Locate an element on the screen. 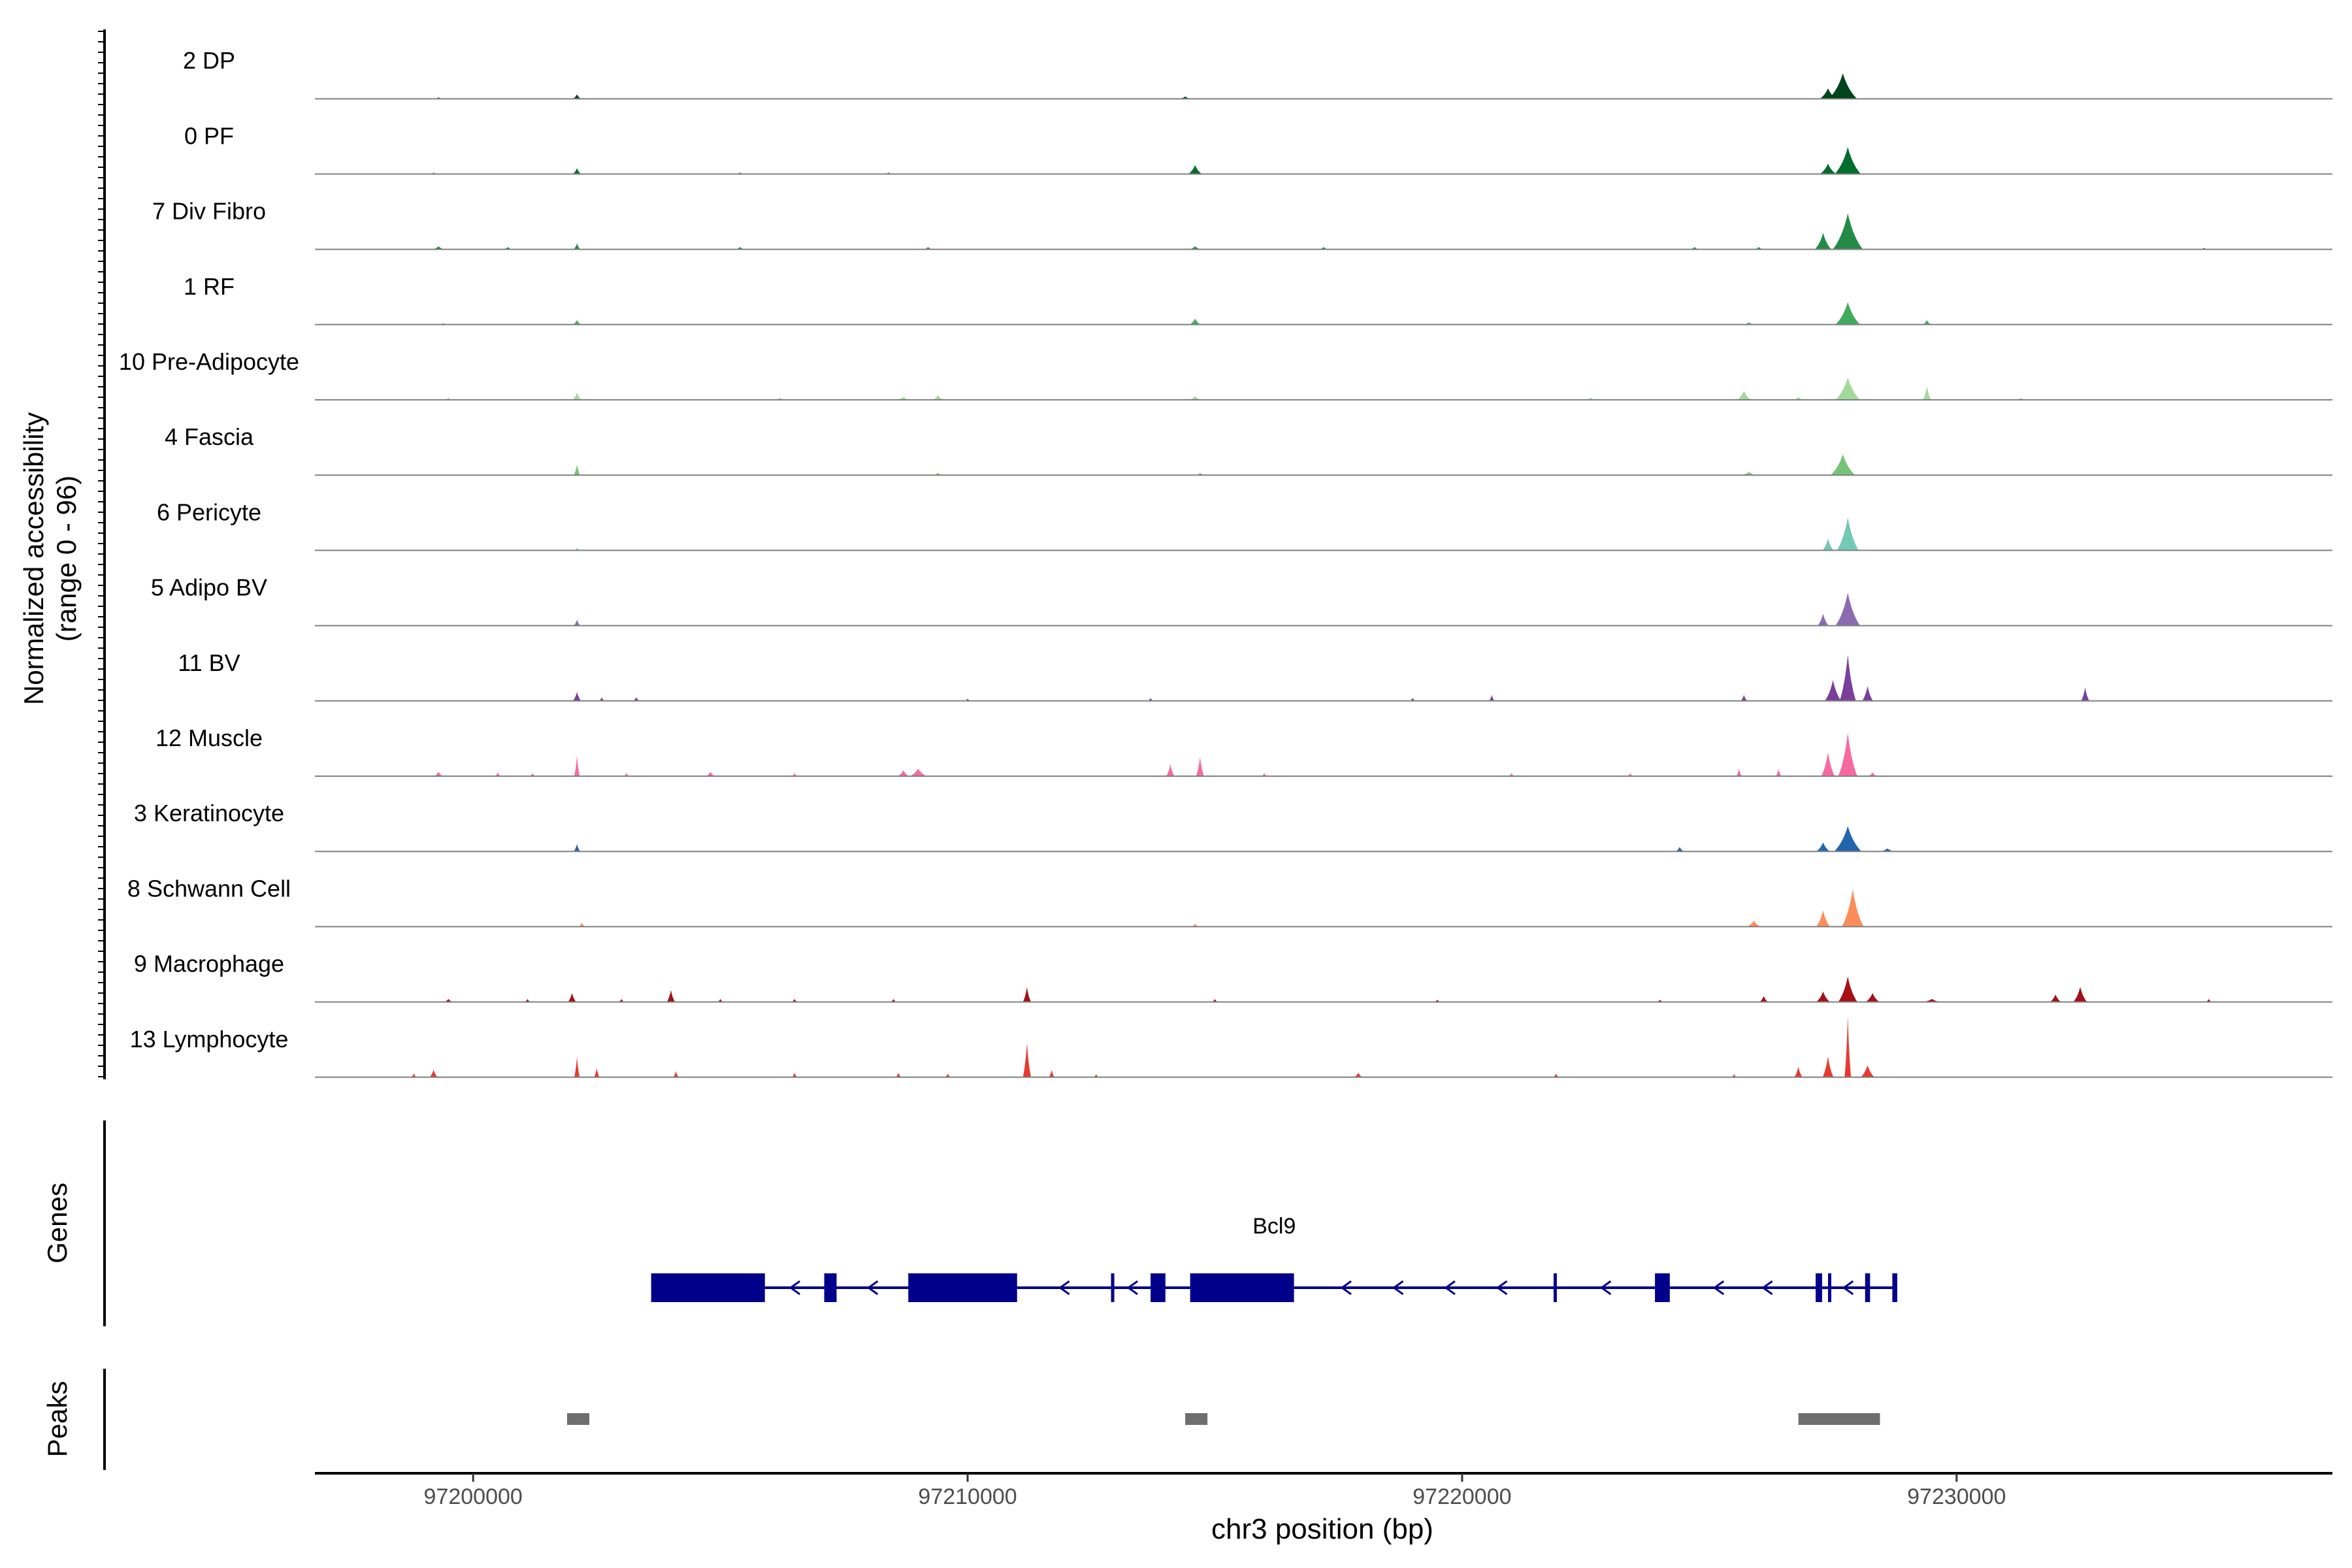 The image size is (2352, 1568). track-label: 13 Lymphocyte is located at coordinates (209, 1039).